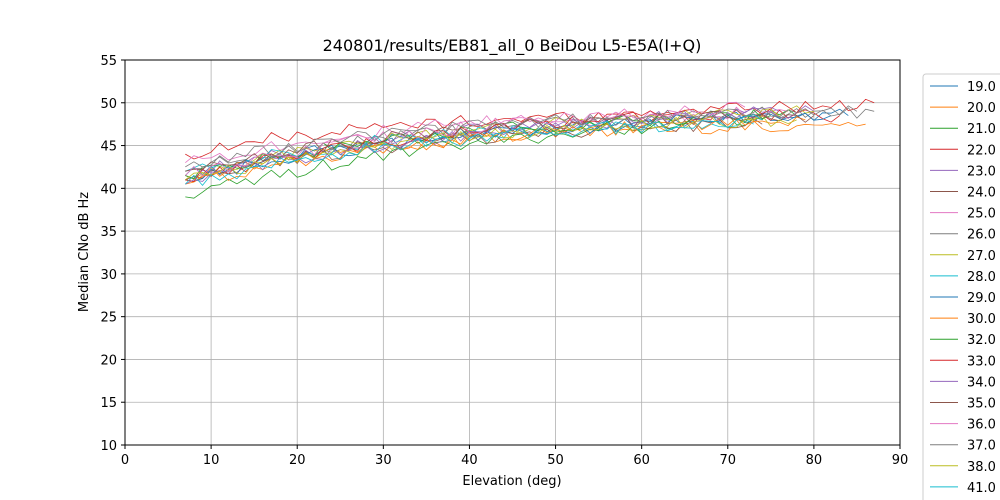  Describe the element at coordinates (981, 298) in the screenshot. I see `legend-label: 29.0` at that location.